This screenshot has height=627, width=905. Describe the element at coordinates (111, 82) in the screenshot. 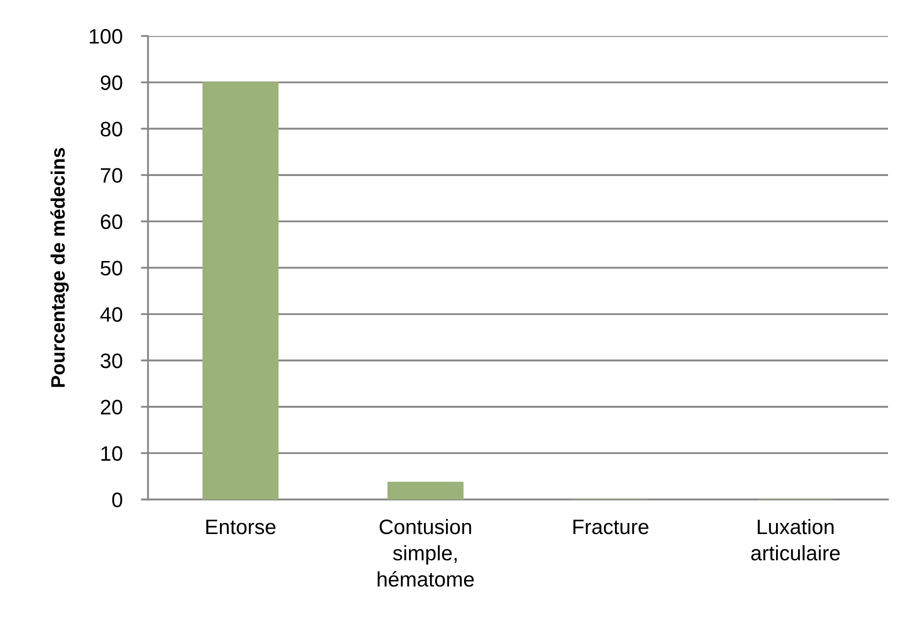

I see `y-tick-label: 90` at that location.